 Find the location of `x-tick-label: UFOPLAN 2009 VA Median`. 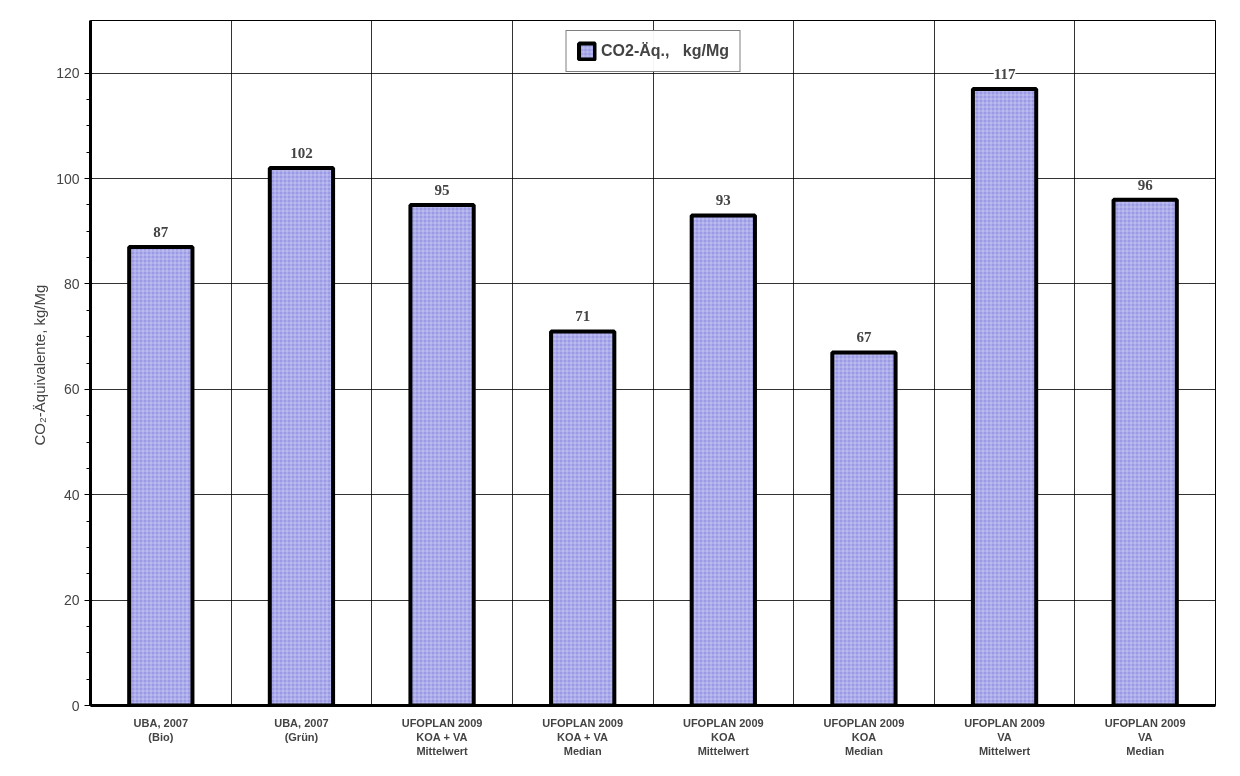

x-tick-label: UFOPLAN 2009 VA Median is located at coordinates (1145, 737).